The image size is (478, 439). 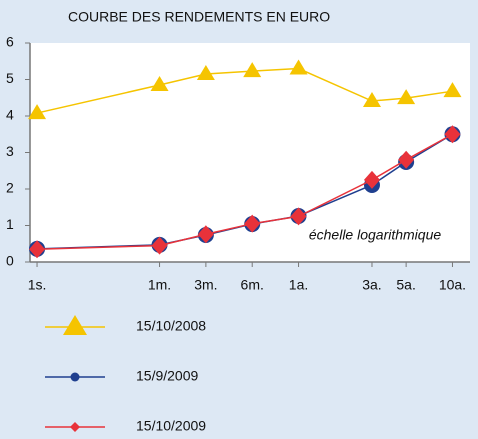 I want to click on legend-label: 15/9/2009, so click(x=167, y=376).